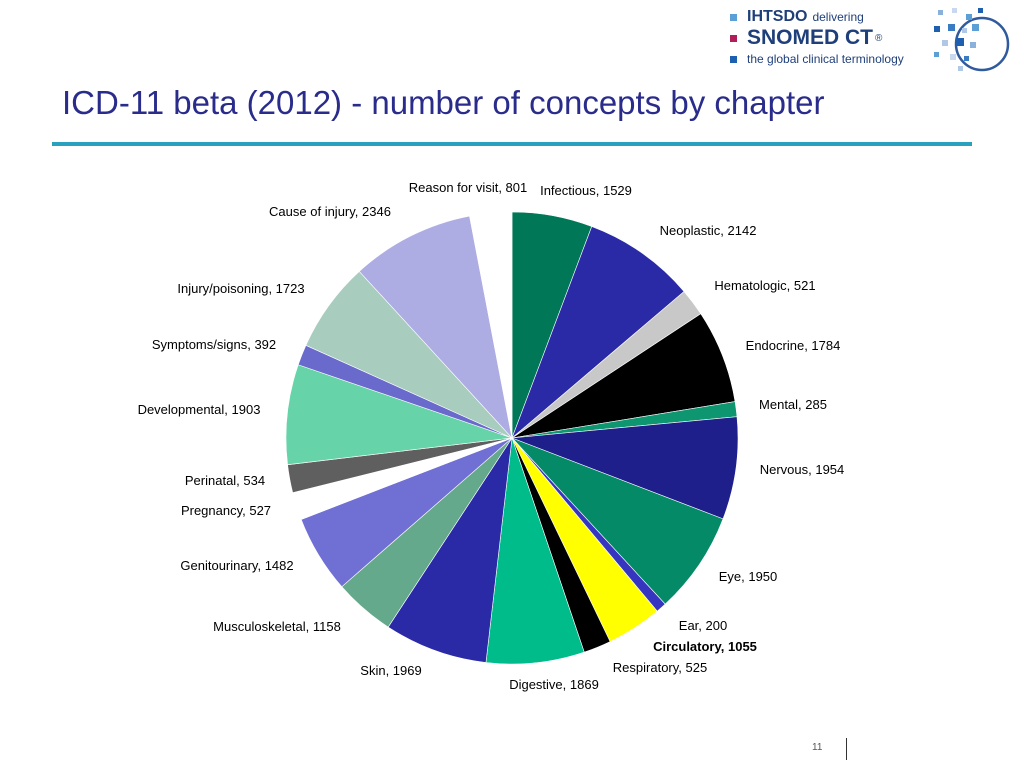 The height and width of the screenshot is (768, 1024). What do you see at coordinates (226, 510) in the screenshot?
I see `slice-label: Pregnancy, 527` at bounding box center [226, 510].